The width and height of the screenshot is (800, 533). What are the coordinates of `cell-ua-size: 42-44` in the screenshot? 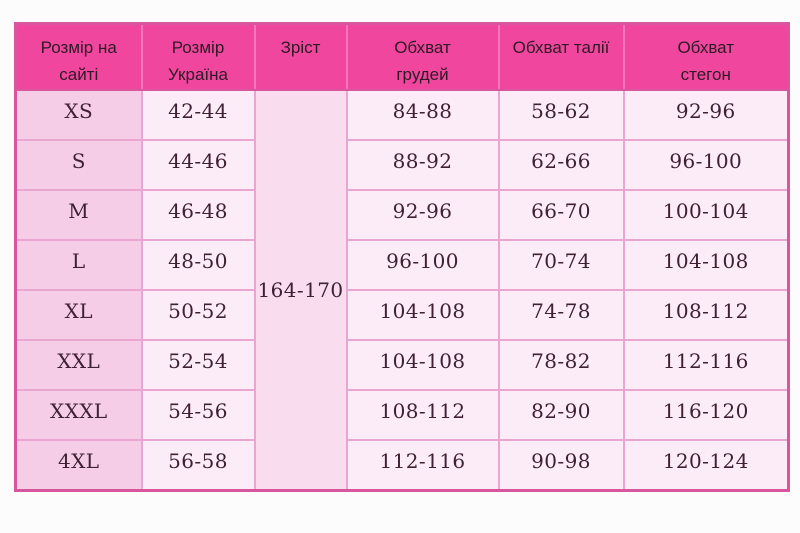 It's located at (198, 115).